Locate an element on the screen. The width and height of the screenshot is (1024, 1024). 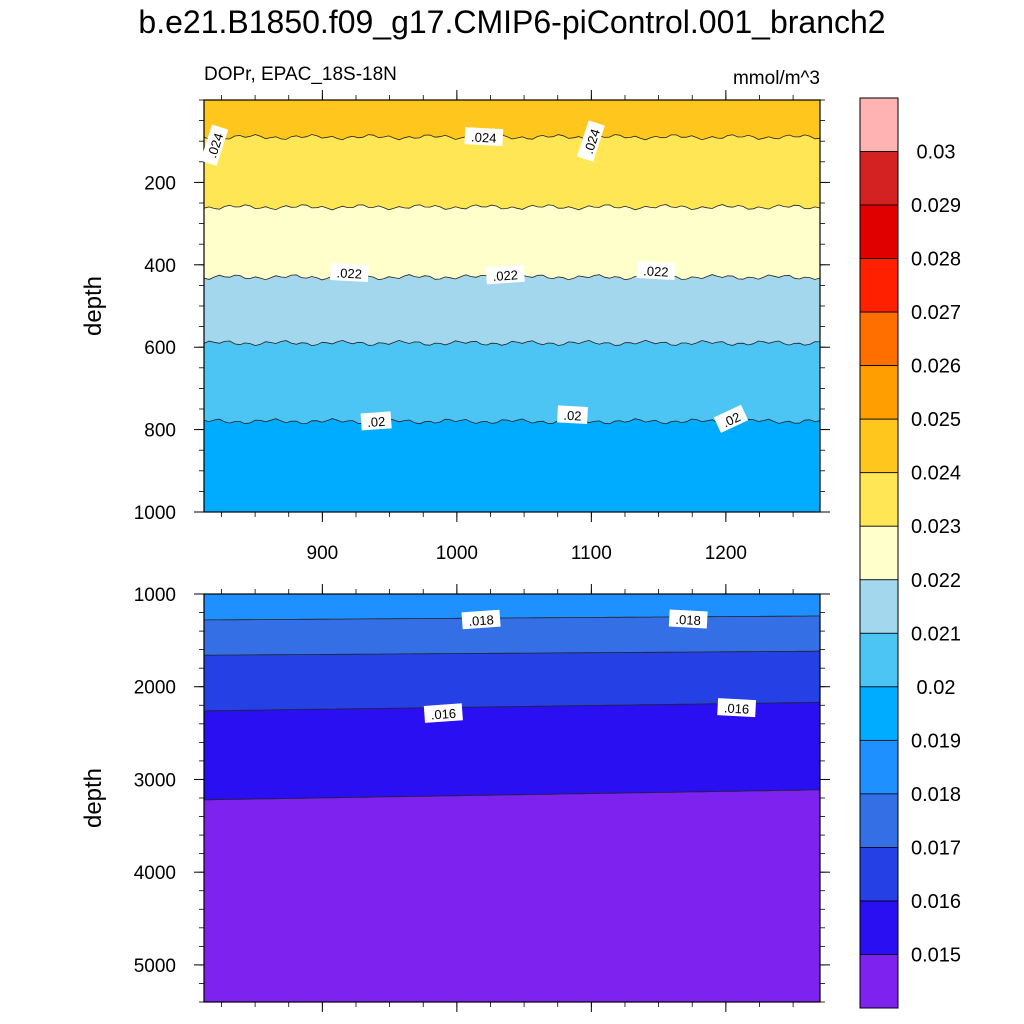
colorbar-label: 0.016 is located at coordinates (936, 902).